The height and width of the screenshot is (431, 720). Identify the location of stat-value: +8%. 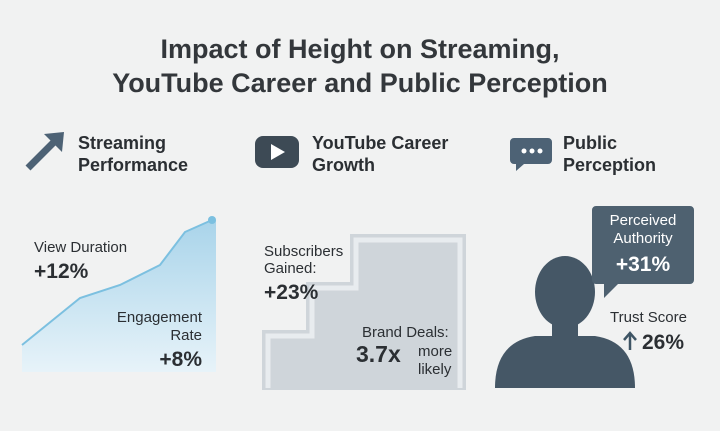
(180, 359).